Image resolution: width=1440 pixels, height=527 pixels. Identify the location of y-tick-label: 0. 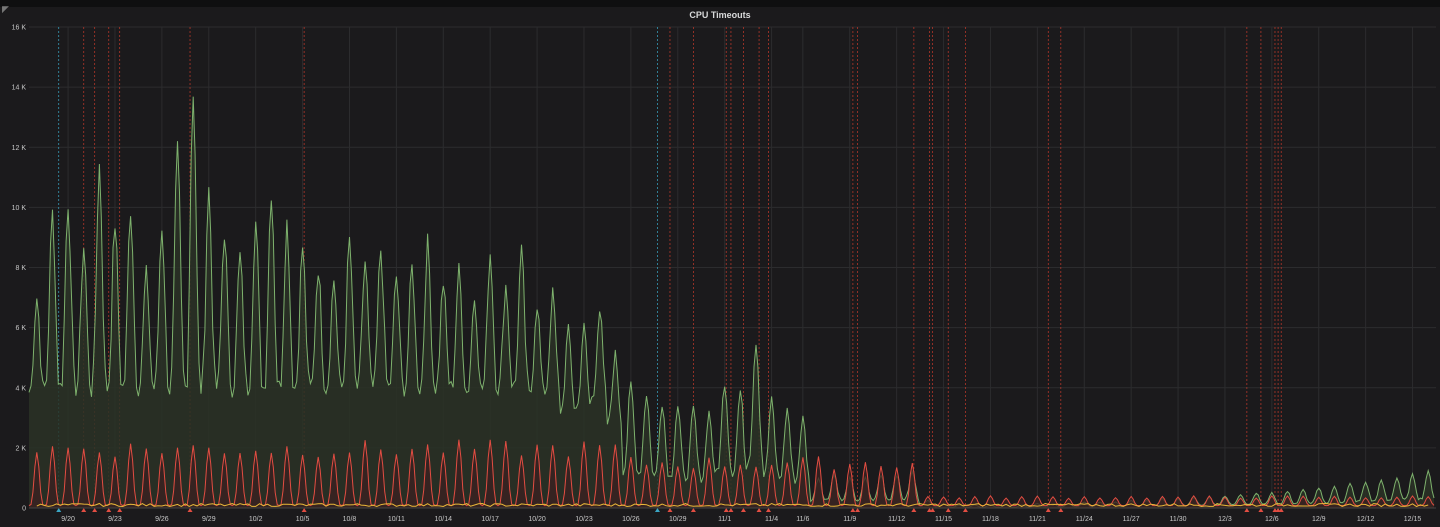
(24, 509).